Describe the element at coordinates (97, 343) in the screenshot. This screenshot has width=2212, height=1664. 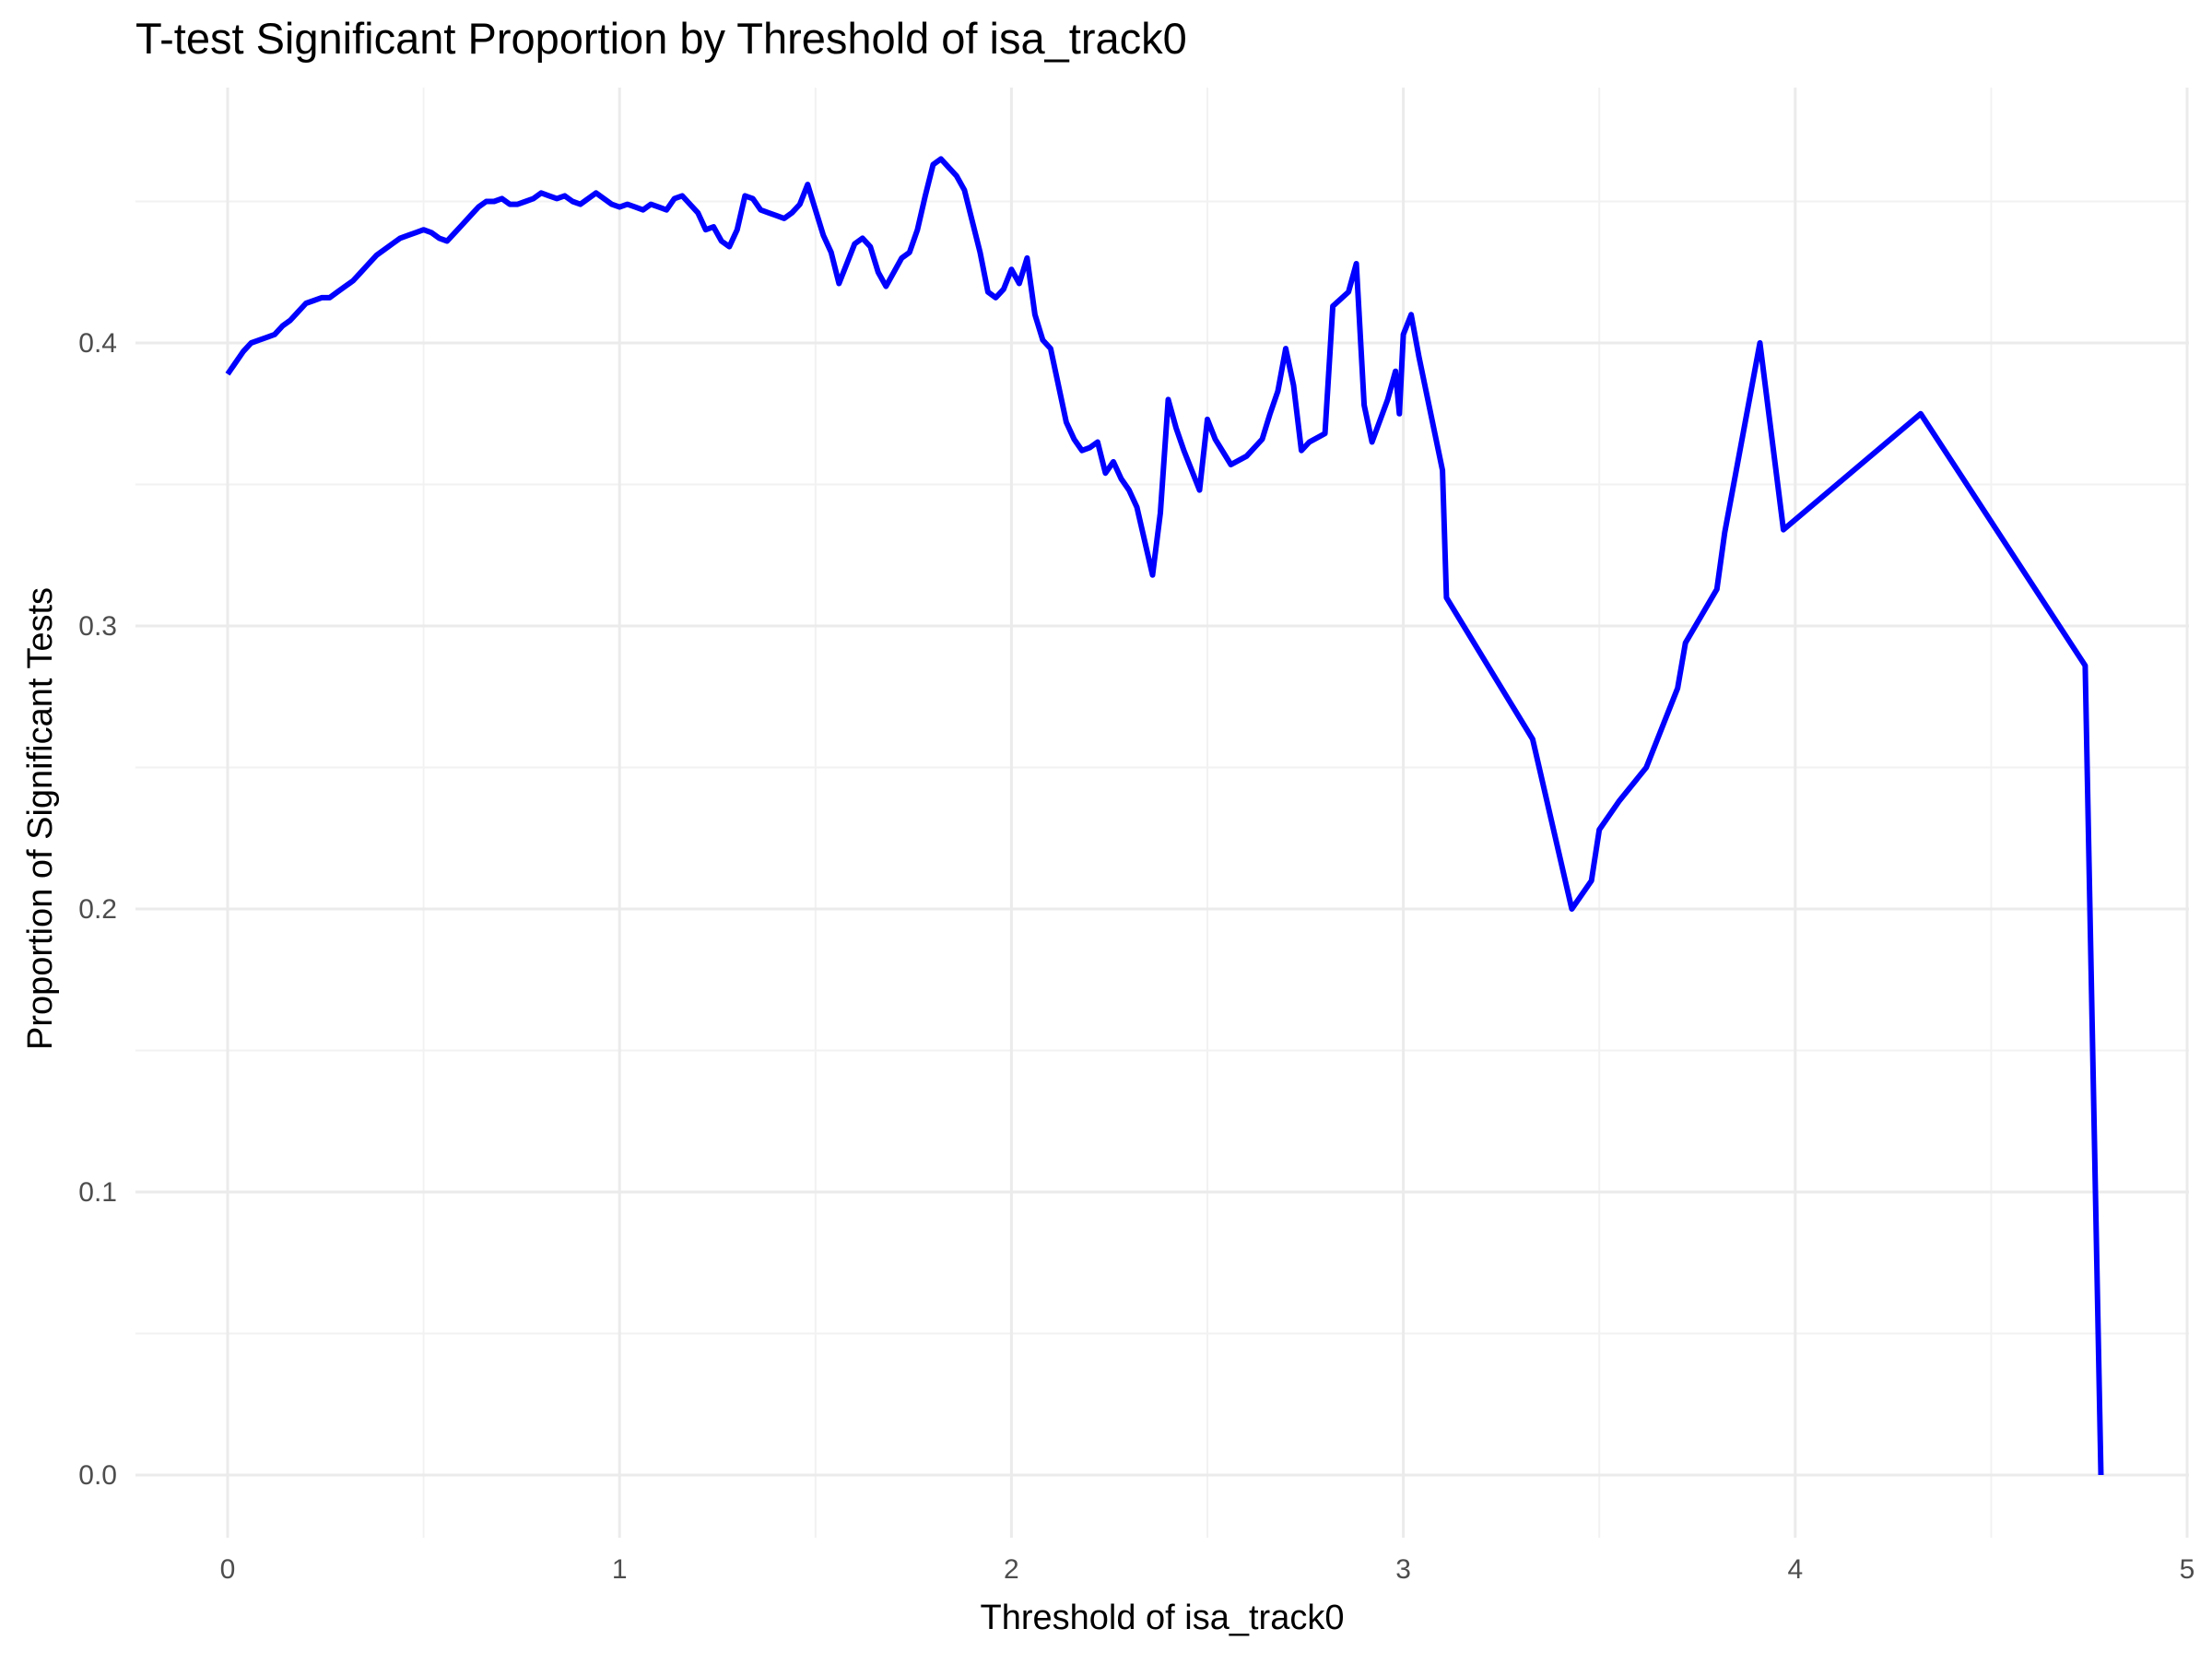
I see `y-tick-label: 0.4` at that location.